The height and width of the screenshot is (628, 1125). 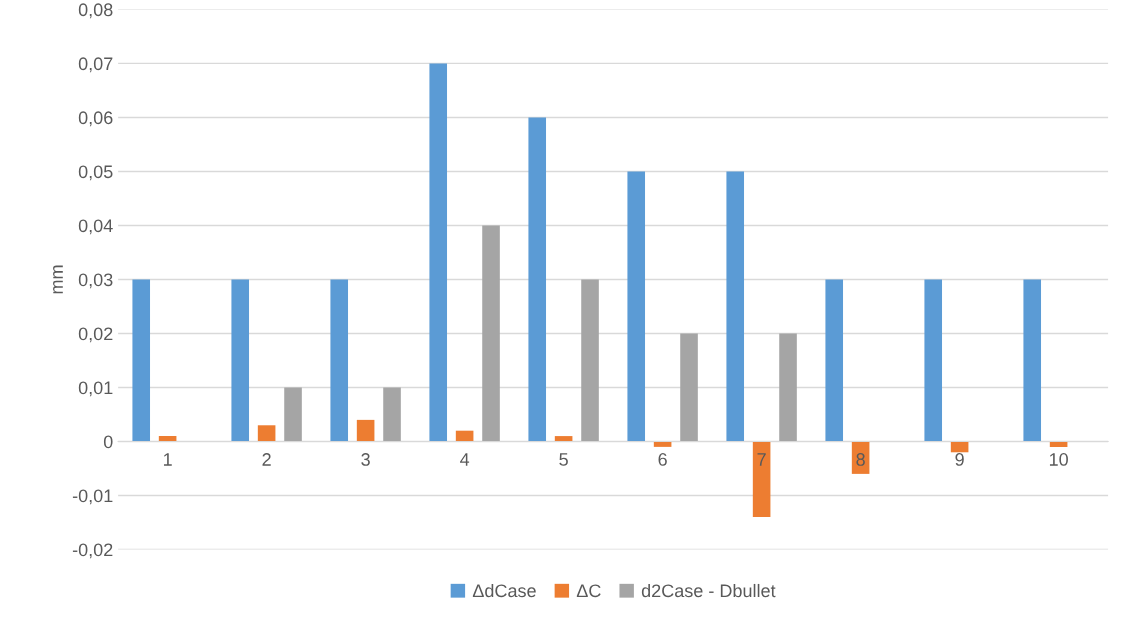 What do you see at coordinates (708, 590) in the screenshot?
I see `legend-label: d2Case - Dbullet` at bounding box center [708, 590].